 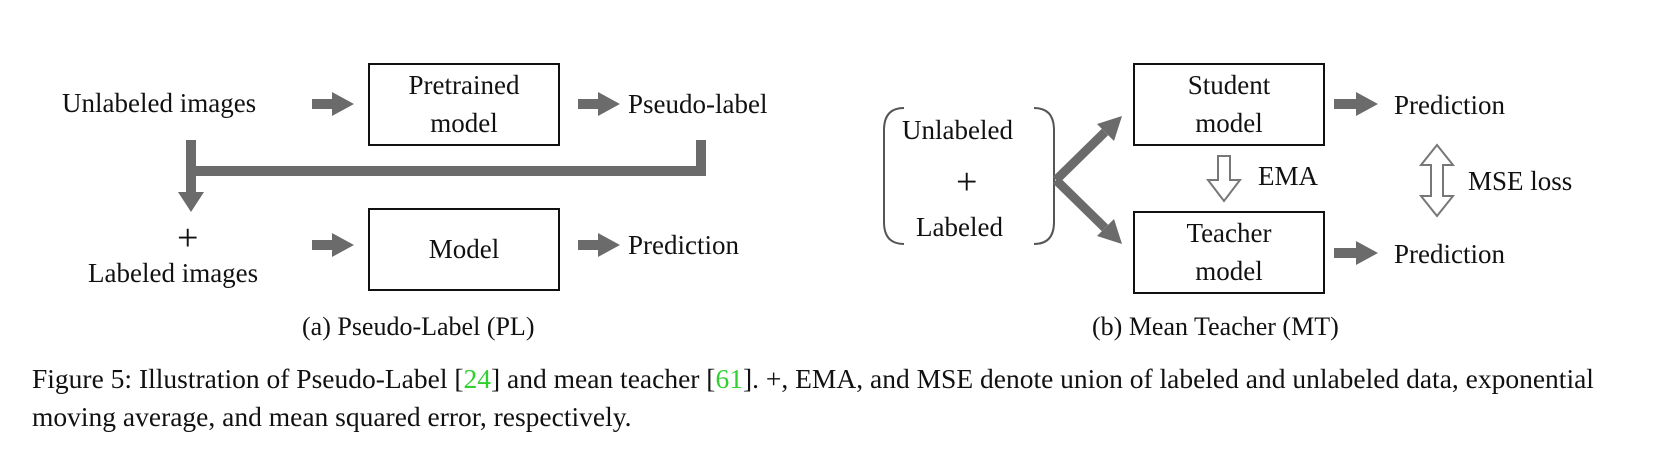 I want to click on pl-prediction-label: Prediction, so click(x=683, y=245).